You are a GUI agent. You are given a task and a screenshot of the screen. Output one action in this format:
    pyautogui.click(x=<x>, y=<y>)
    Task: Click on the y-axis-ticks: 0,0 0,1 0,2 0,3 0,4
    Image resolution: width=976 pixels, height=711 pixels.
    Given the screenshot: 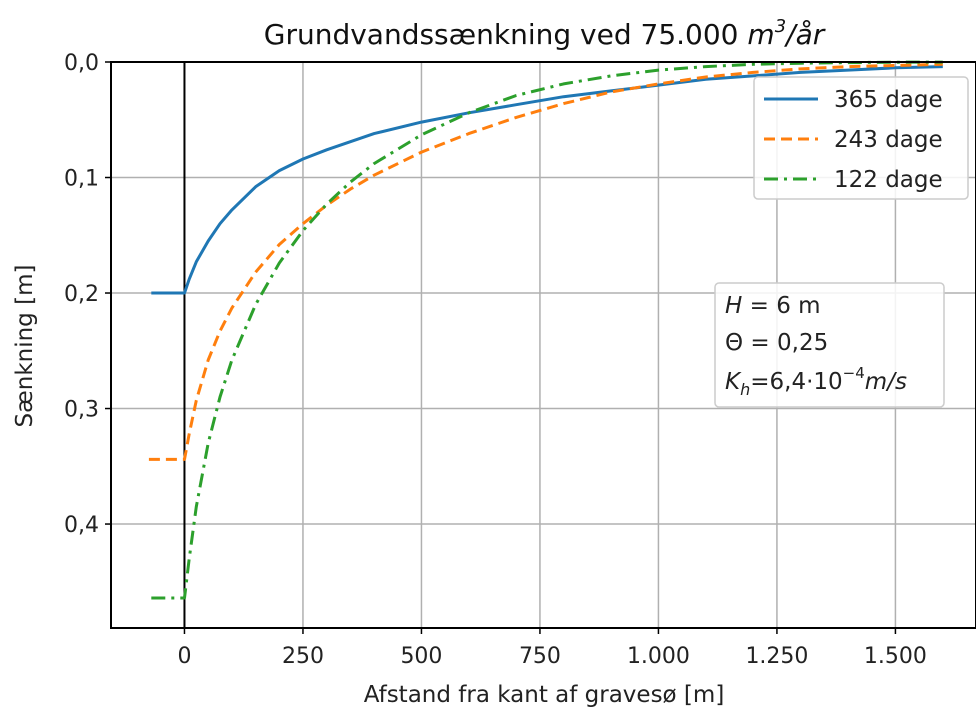 What is the action you would take?
    pyautogui.click(x=87, y=294)
    